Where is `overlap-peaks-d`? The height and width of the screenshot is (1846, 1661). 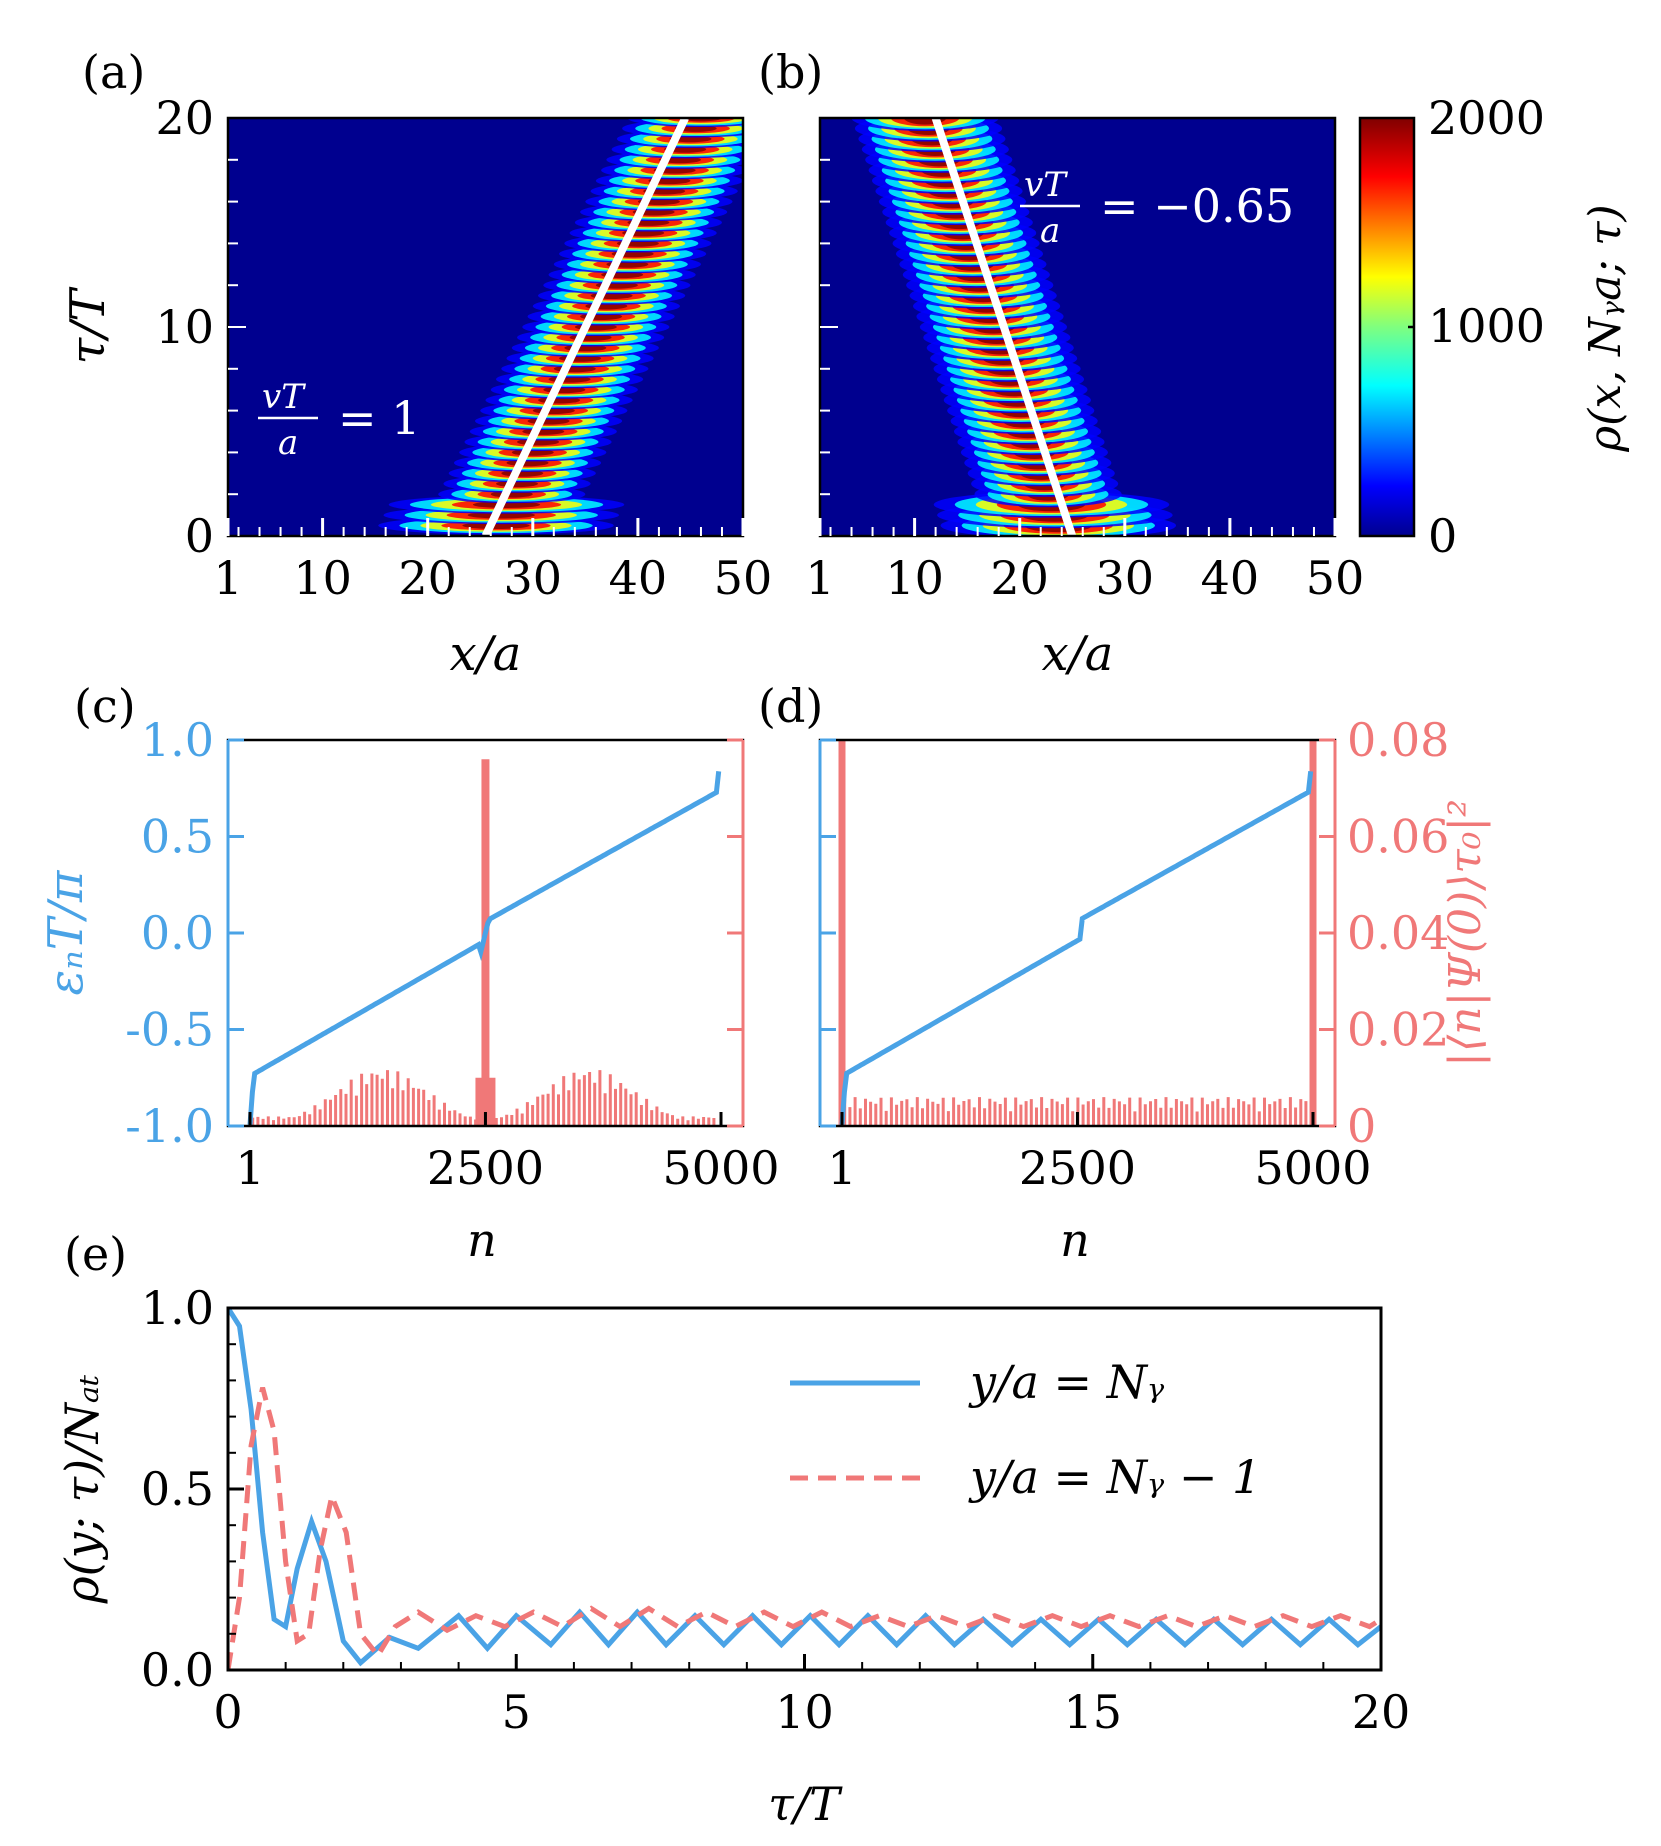
overlap-peaks-d is located at coordinates (1077, 933).